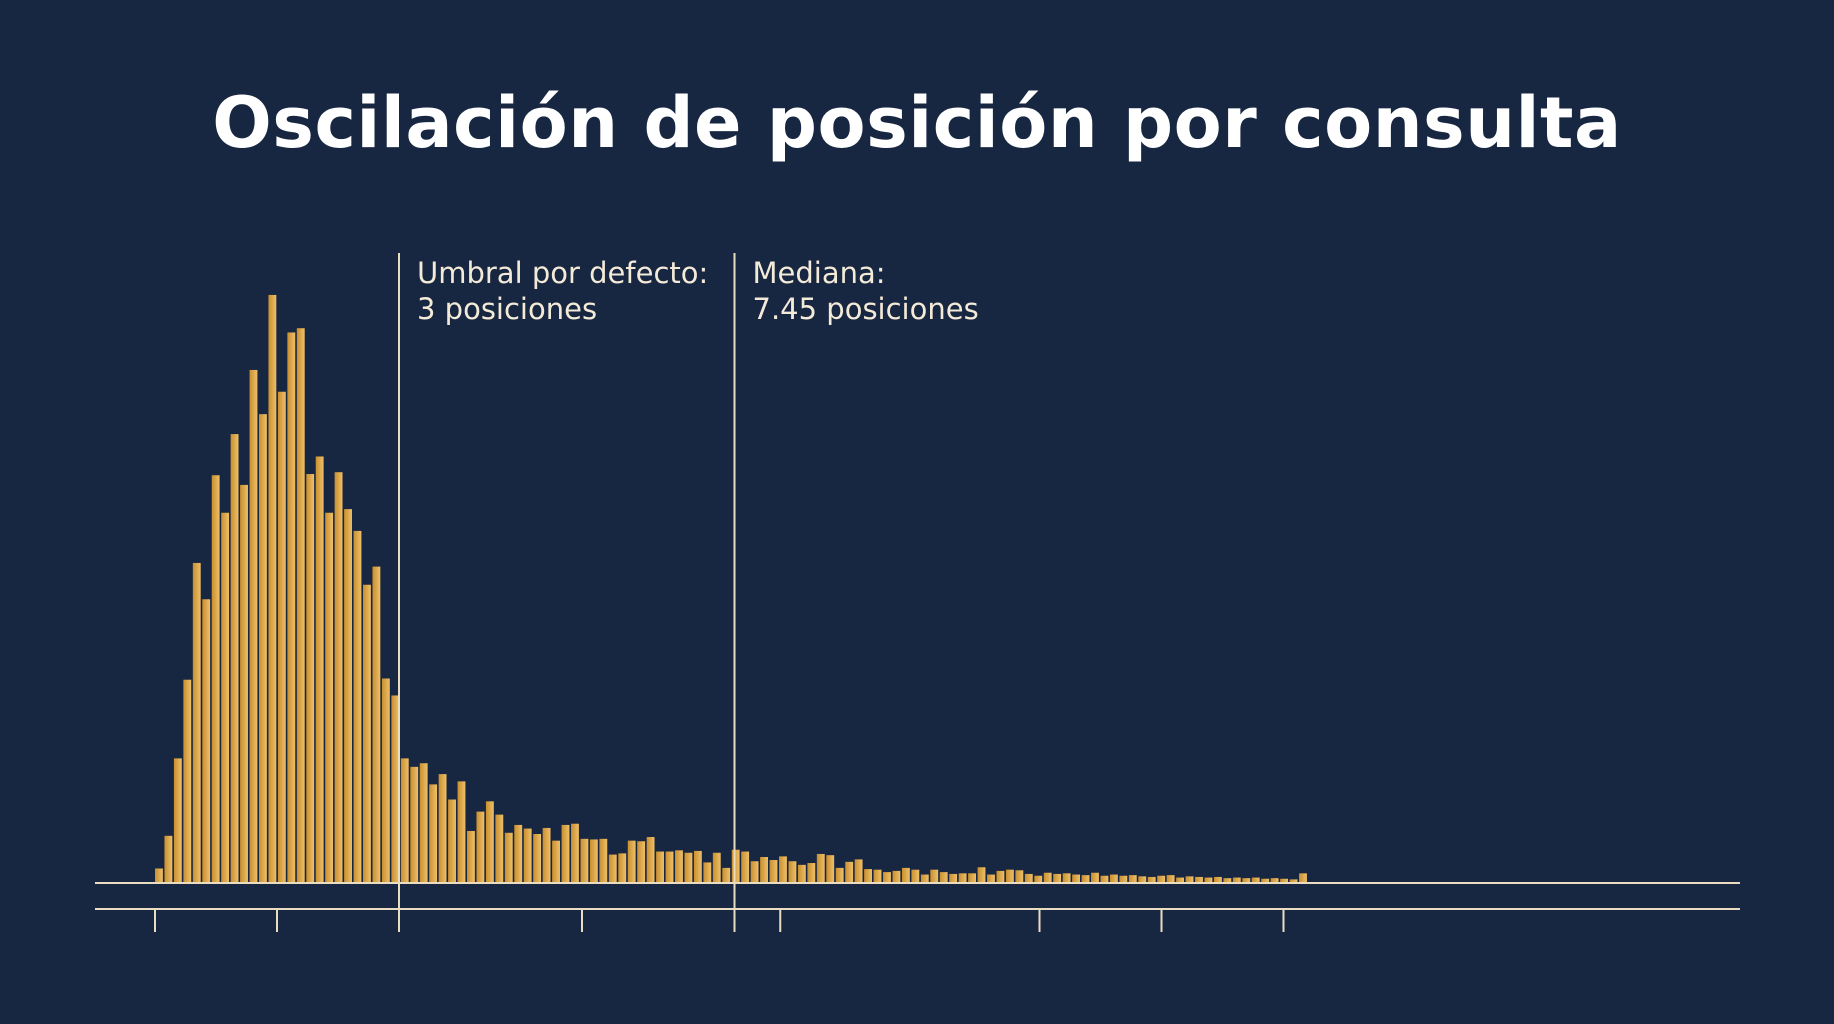 This screenshot has width=1834, height=1024. I want to click on chart-title: Oscilación de posición por consulta, so click(917, 123).